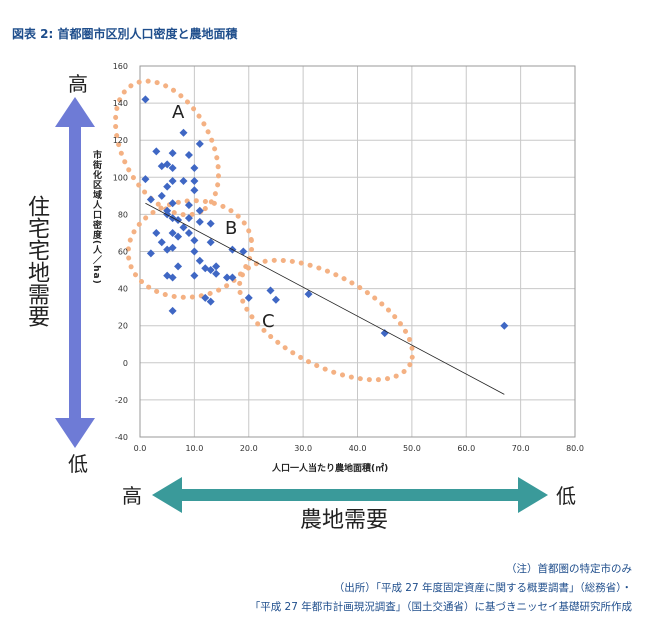 This screenshot has width=646, height=624. I want to click on y-axis-label: 市街化区域人口密度(人／ha), so click(96, 217).